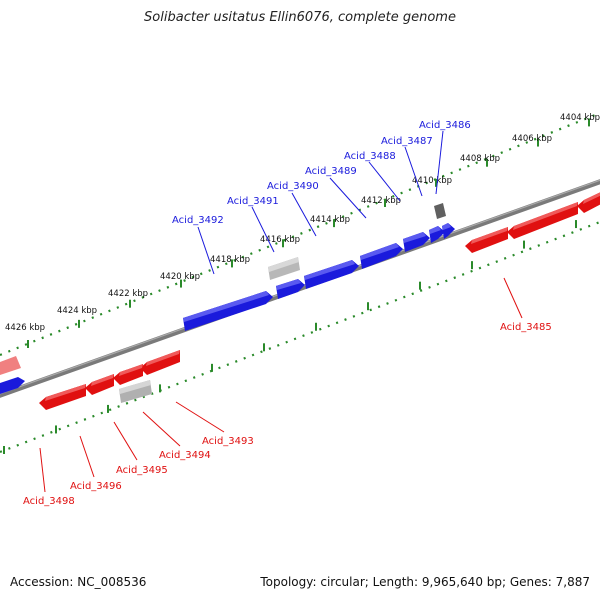  Describe the element at coordinates (49, 501) in the screenshot. I see `gene-label: Acid_3498` at that location.